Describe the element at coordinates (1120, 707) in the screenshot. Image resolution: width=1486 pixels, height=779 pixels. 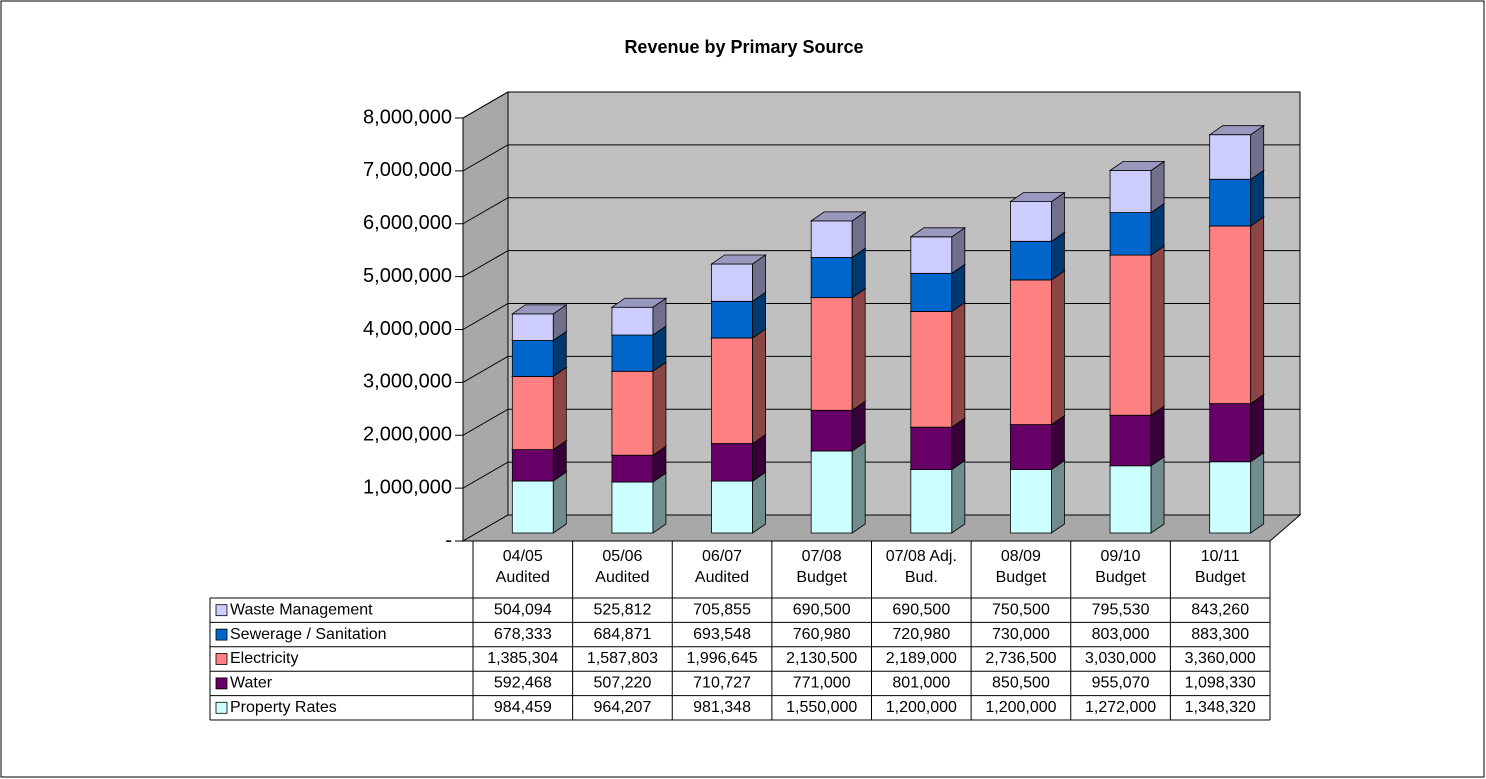
I see `table-value: 1,272,000` at that location.